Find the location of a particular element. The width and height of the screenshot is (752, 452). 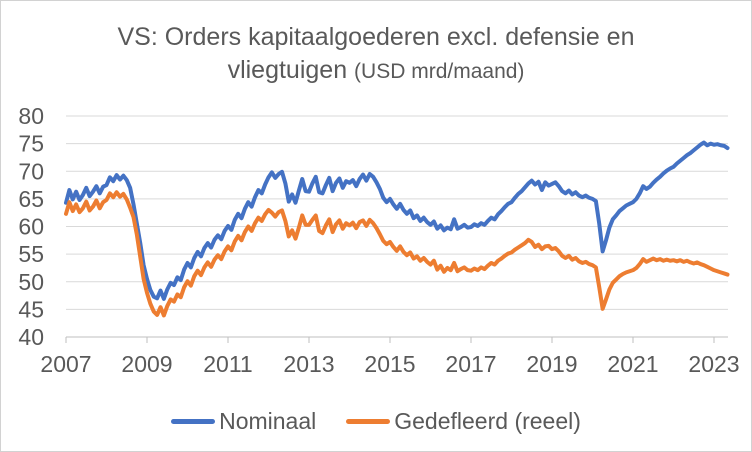

legend-swatch-gedefleerd is located at coordinates (368, 421).